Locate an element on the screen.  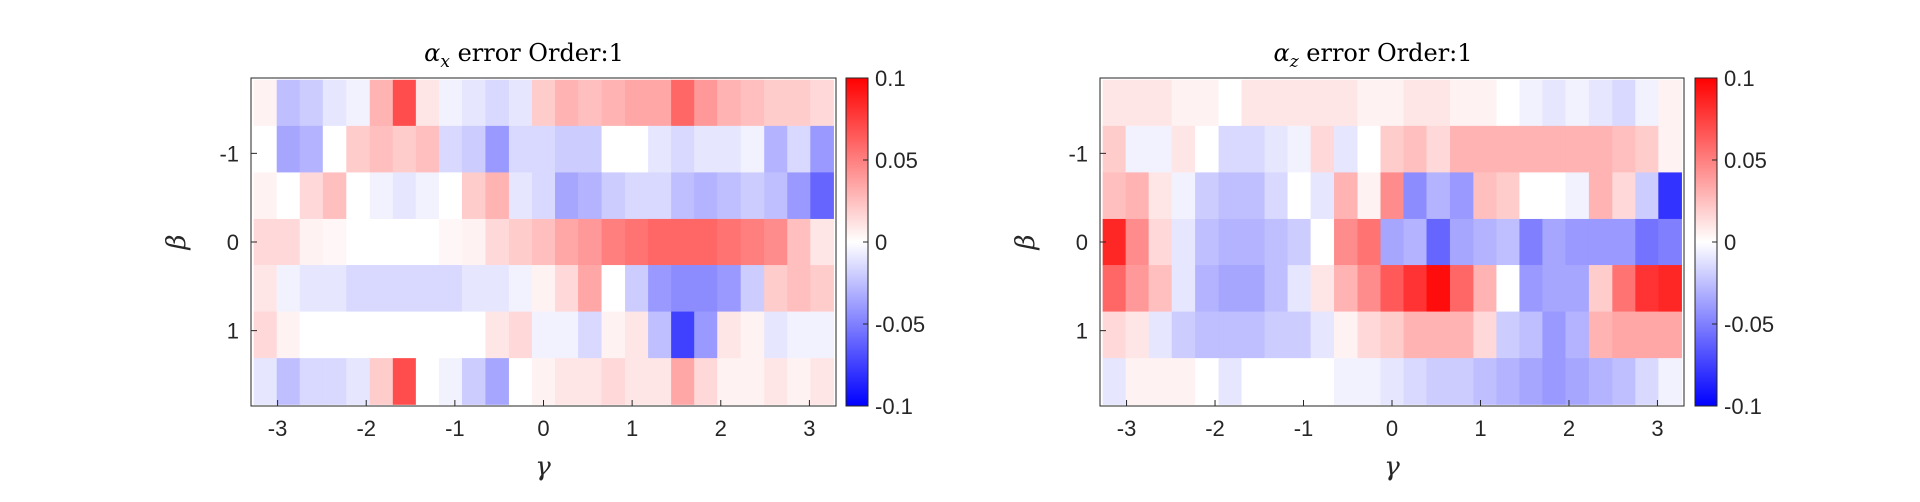
title-rest: error Order:1 is located at coordinates (1386, 53).